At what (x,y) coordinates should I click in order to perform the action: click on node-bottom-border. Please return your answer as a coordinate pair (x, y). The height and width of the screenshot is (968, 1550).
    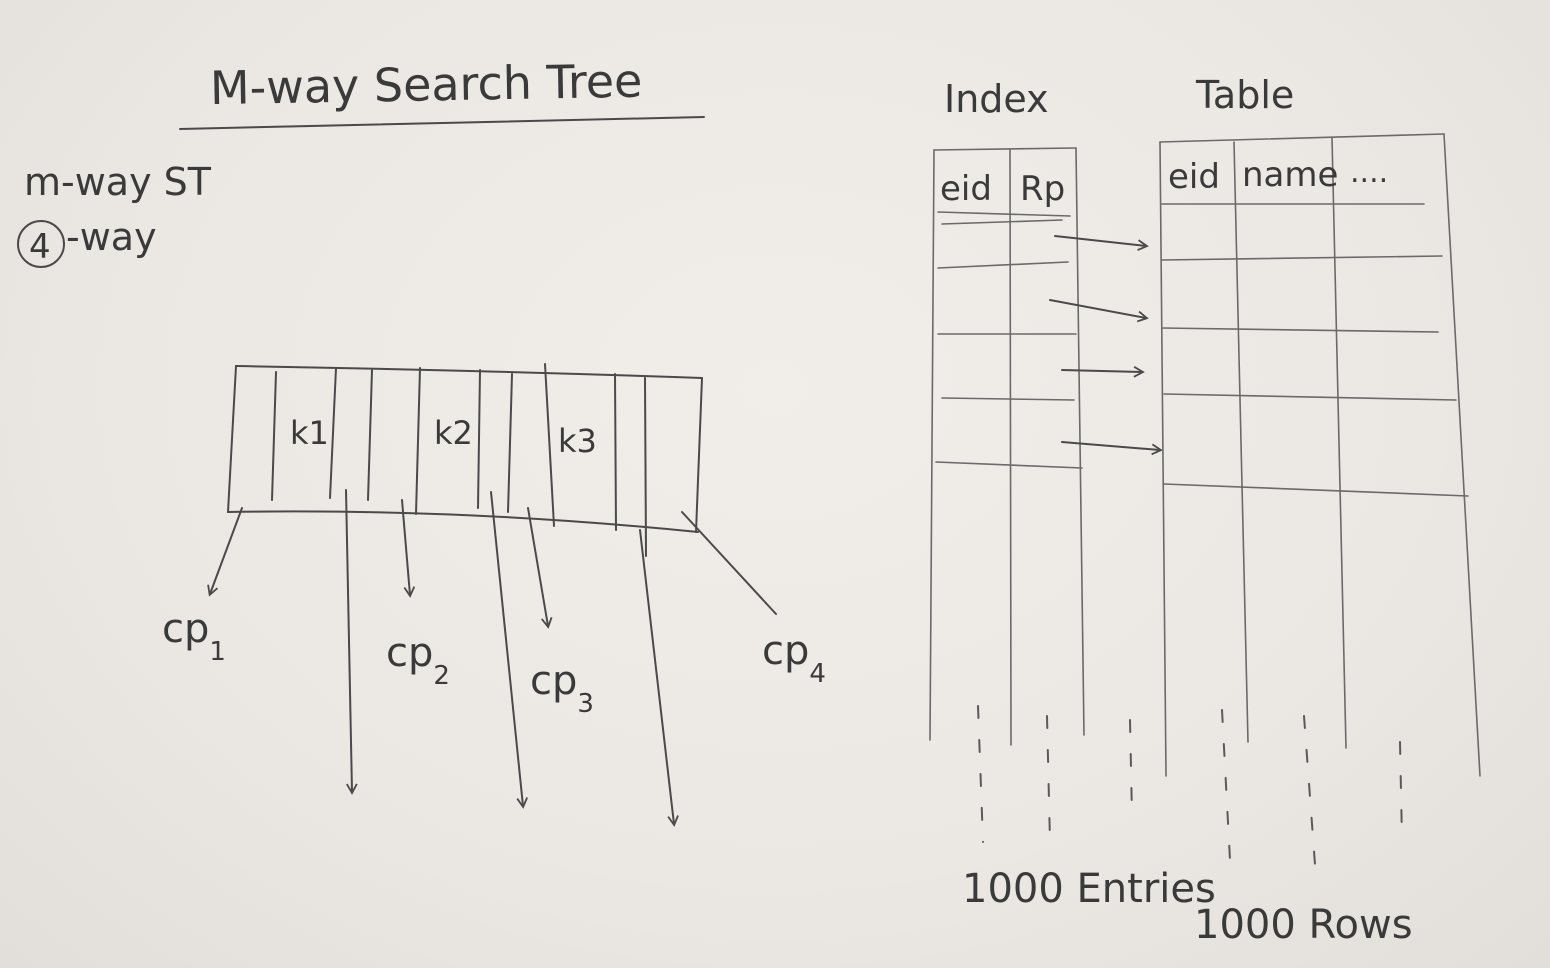
    Looking at the image, I should click on (463, 521).